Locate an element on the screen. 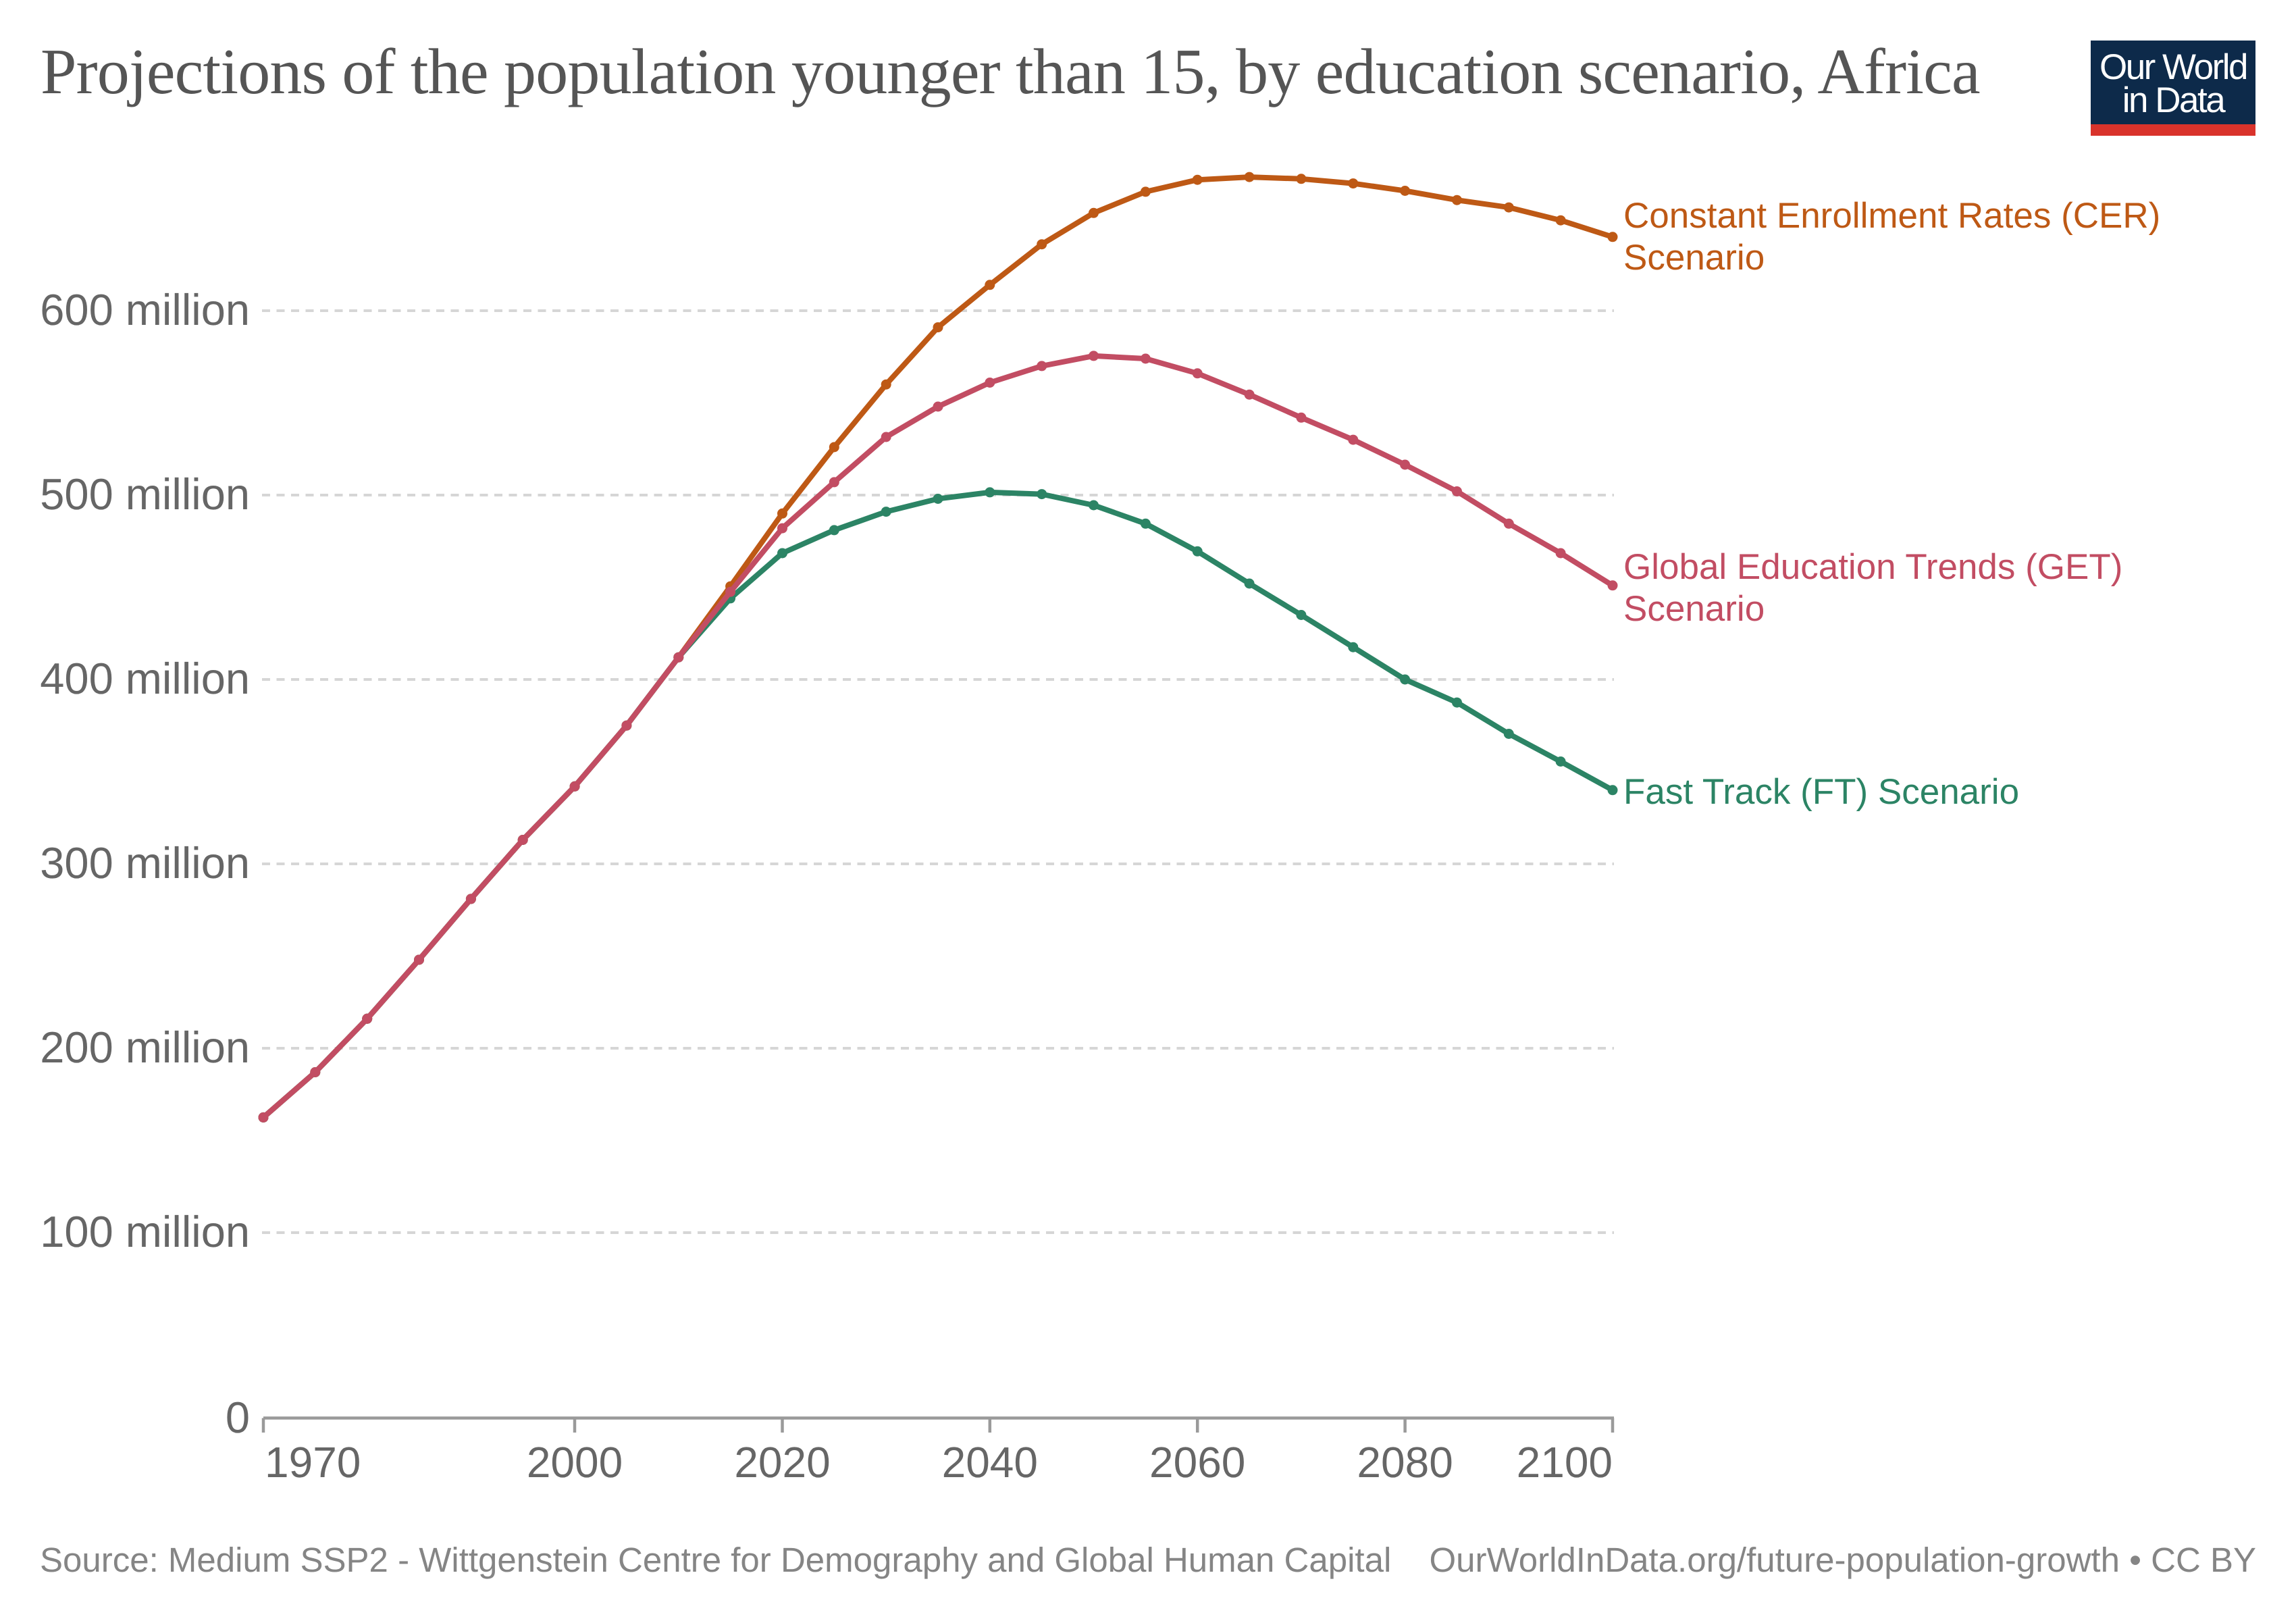 The image size is (2296, 1621). svg-text: Fast Track (FT) Scenario is located at coordinates (1821, 792).